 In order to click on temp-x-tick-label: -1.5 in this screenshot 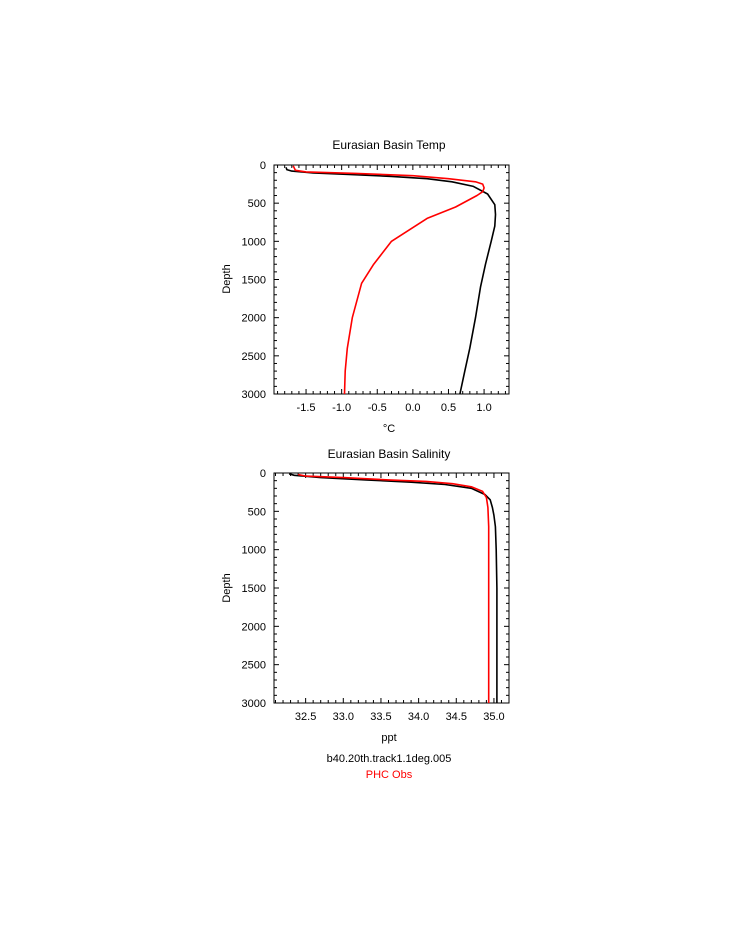, I will do `click(306, 408)`.